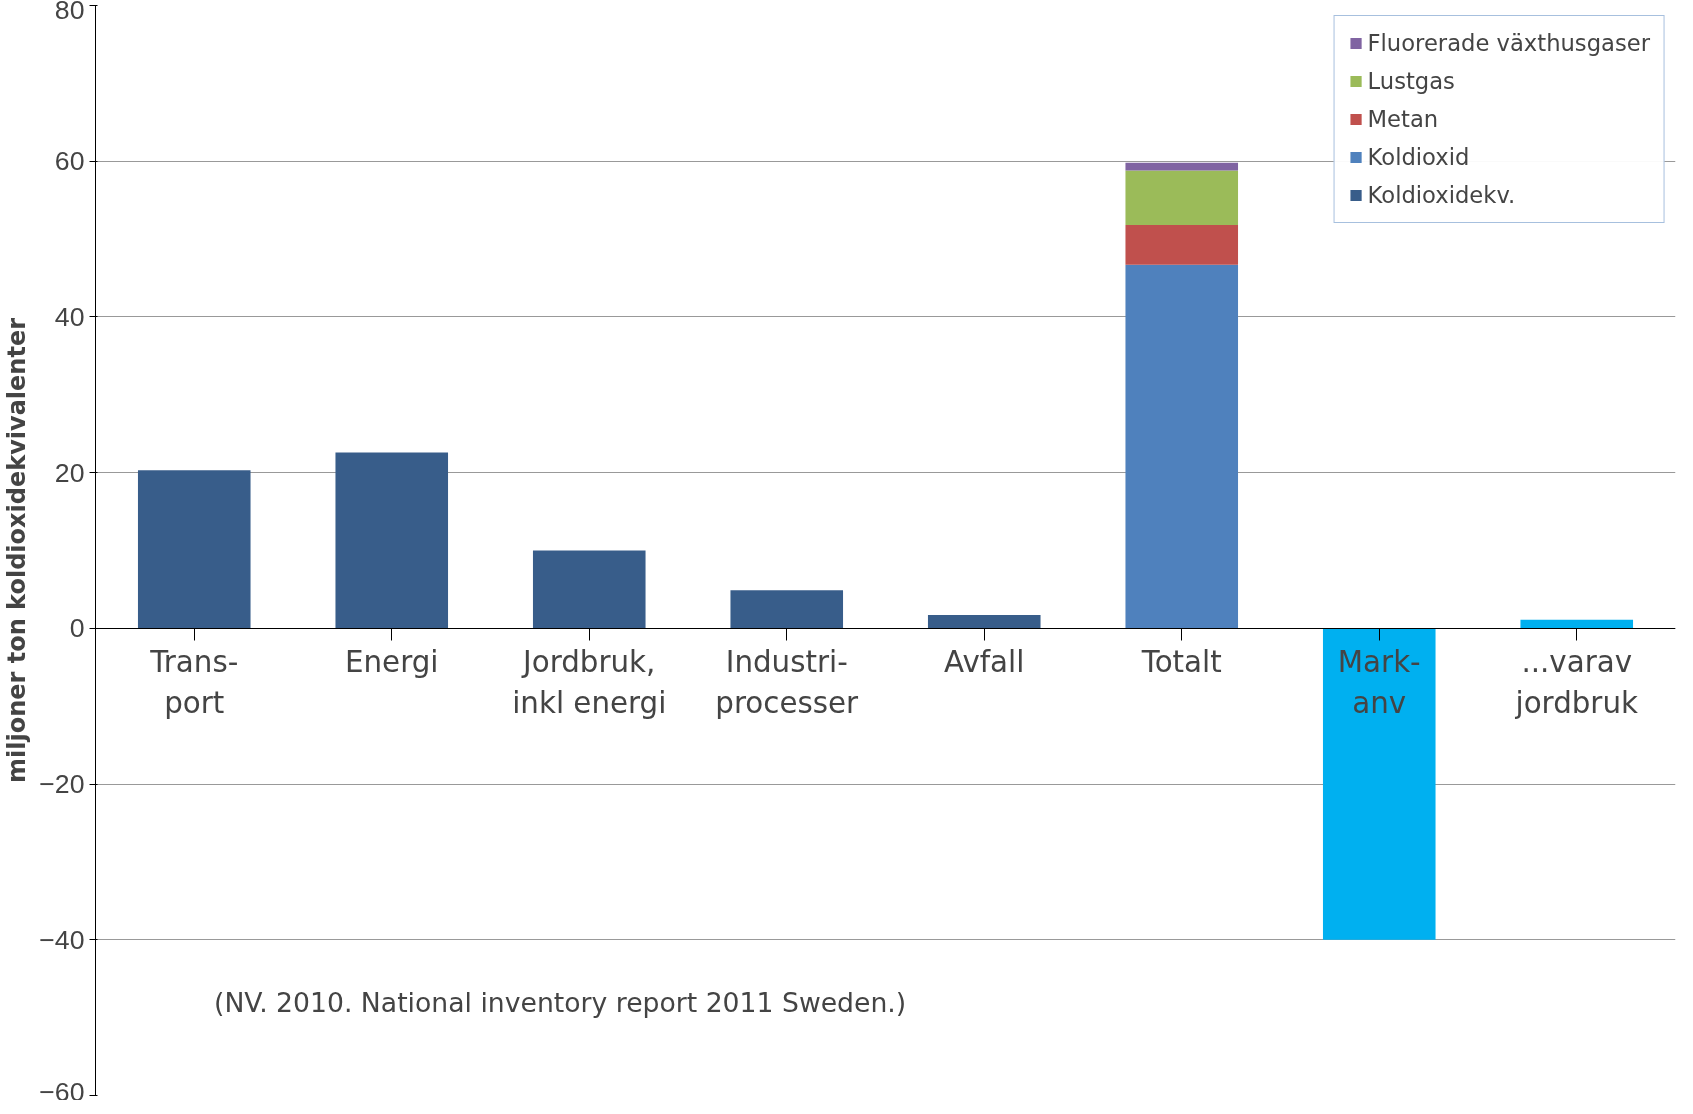 The height and width of the screenshot is (1114, 1693). I want to click on y-axis-title: miljoner ton koldioxidekvivalenter, so click(17, 550).